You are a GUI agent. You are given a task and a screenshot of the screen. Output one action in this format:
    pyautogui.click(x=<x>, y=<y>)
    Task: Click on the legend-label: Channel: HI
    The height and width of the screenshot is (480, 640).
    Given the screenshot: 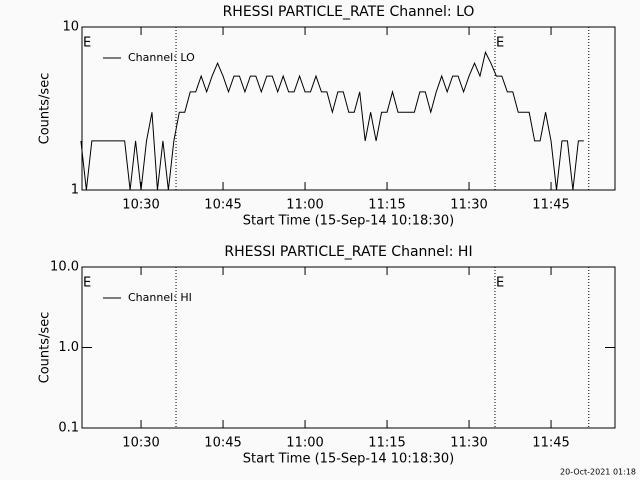 What is the action you would take?
    pyautogui.click(x=160, y=297)
    